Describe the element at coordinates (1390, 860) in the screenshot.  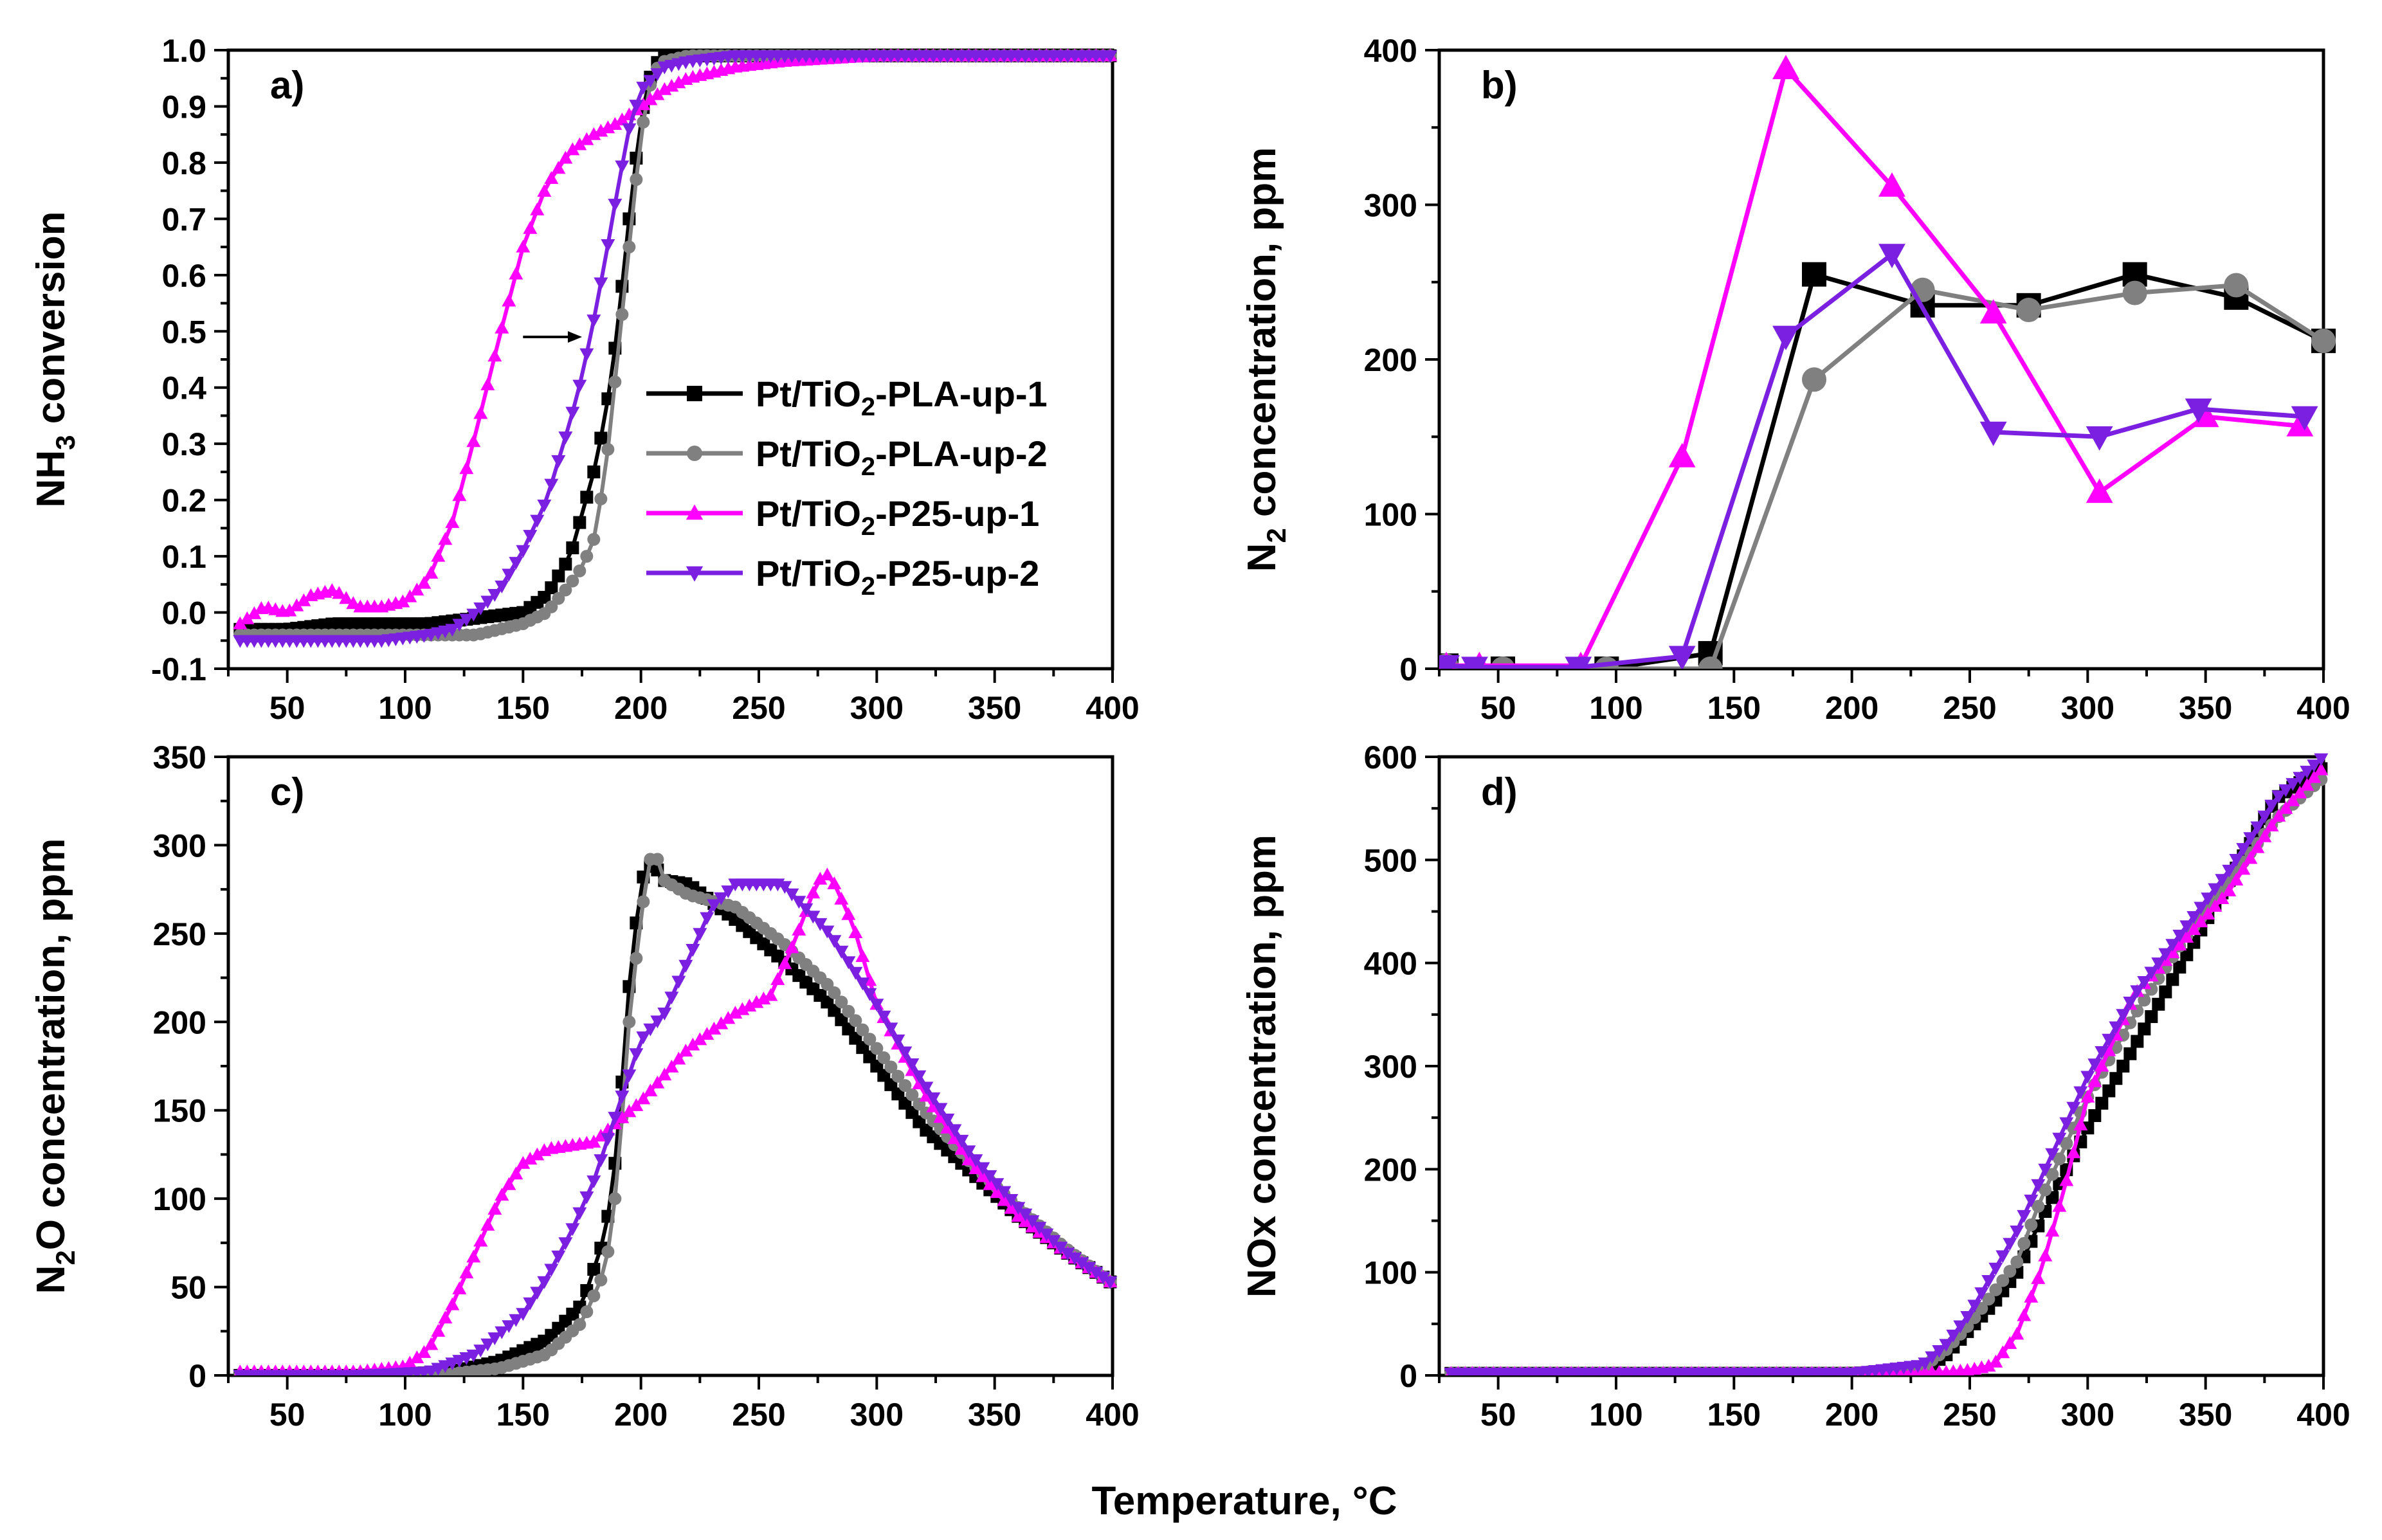
I see `y-tick-label: 500` at that location.